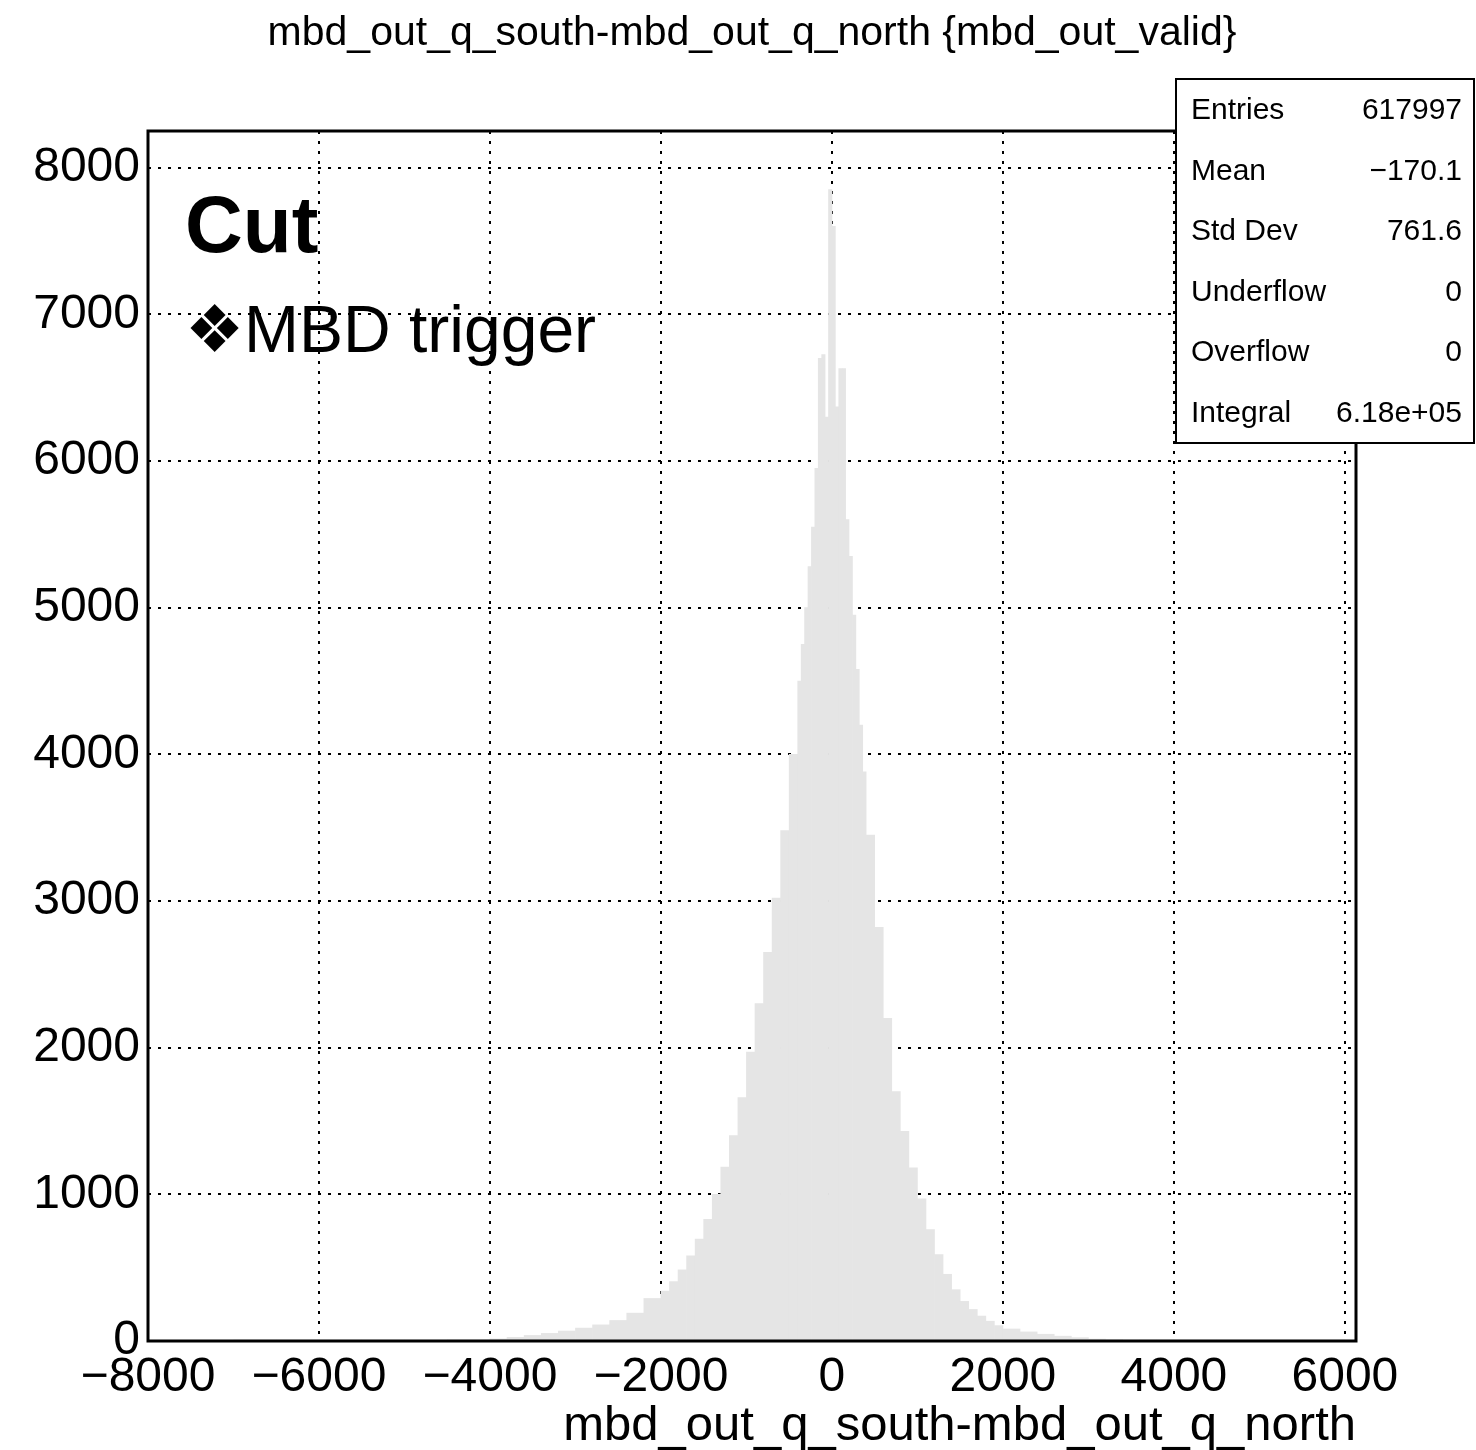 The height and width of the screenshot is (1450, 1476). I want to click on x-tick-label: −4000, so click(490, 1375).